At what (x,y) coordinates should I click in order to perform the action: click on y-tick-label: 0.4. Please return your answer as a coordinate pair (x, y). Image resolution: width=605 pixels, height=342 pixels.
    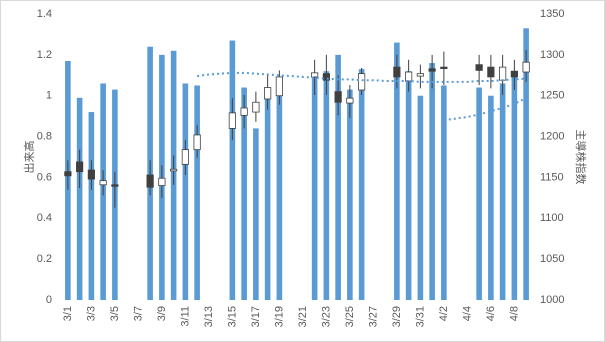
    Looking at the image, I should click on (44, 218).